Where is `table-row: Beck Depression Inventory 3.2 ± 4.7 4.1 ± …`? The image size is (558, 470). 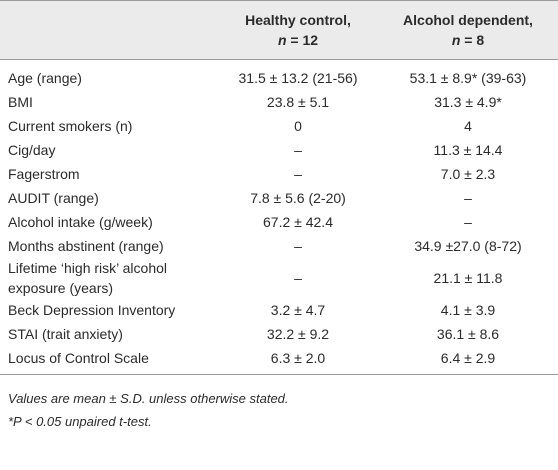
table-row: Beck Depression Inventory 3.2 ± 4.7 4.1 ± … is located at coordinates (279, 310).